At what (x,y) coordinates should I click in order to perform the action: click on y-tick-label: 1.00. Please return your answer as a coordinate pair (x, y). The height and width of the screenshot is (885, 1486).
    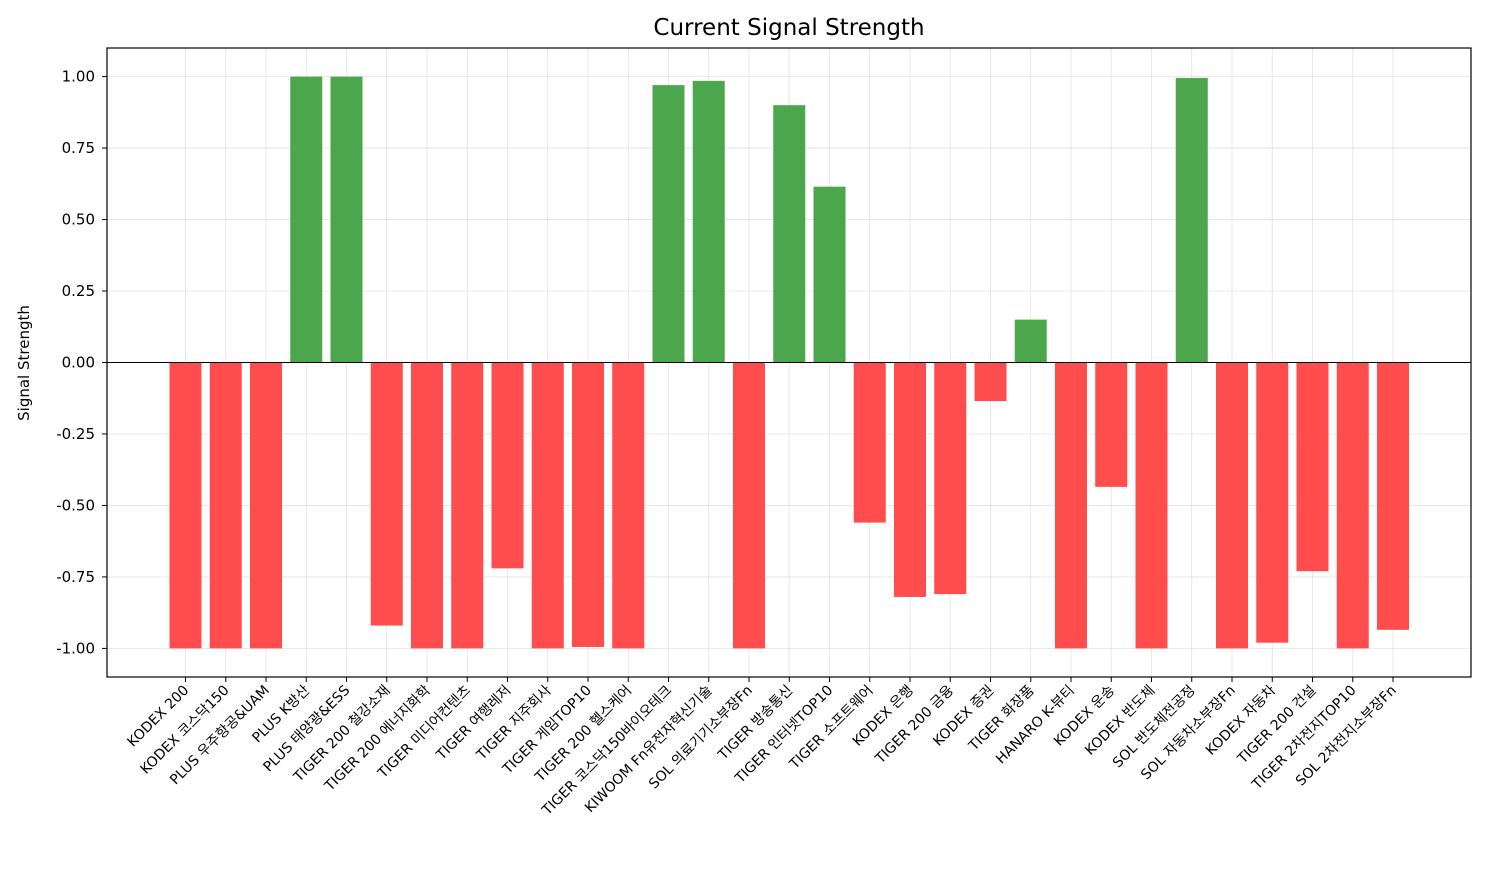
    Looking at the image, I should click on (78, 77).